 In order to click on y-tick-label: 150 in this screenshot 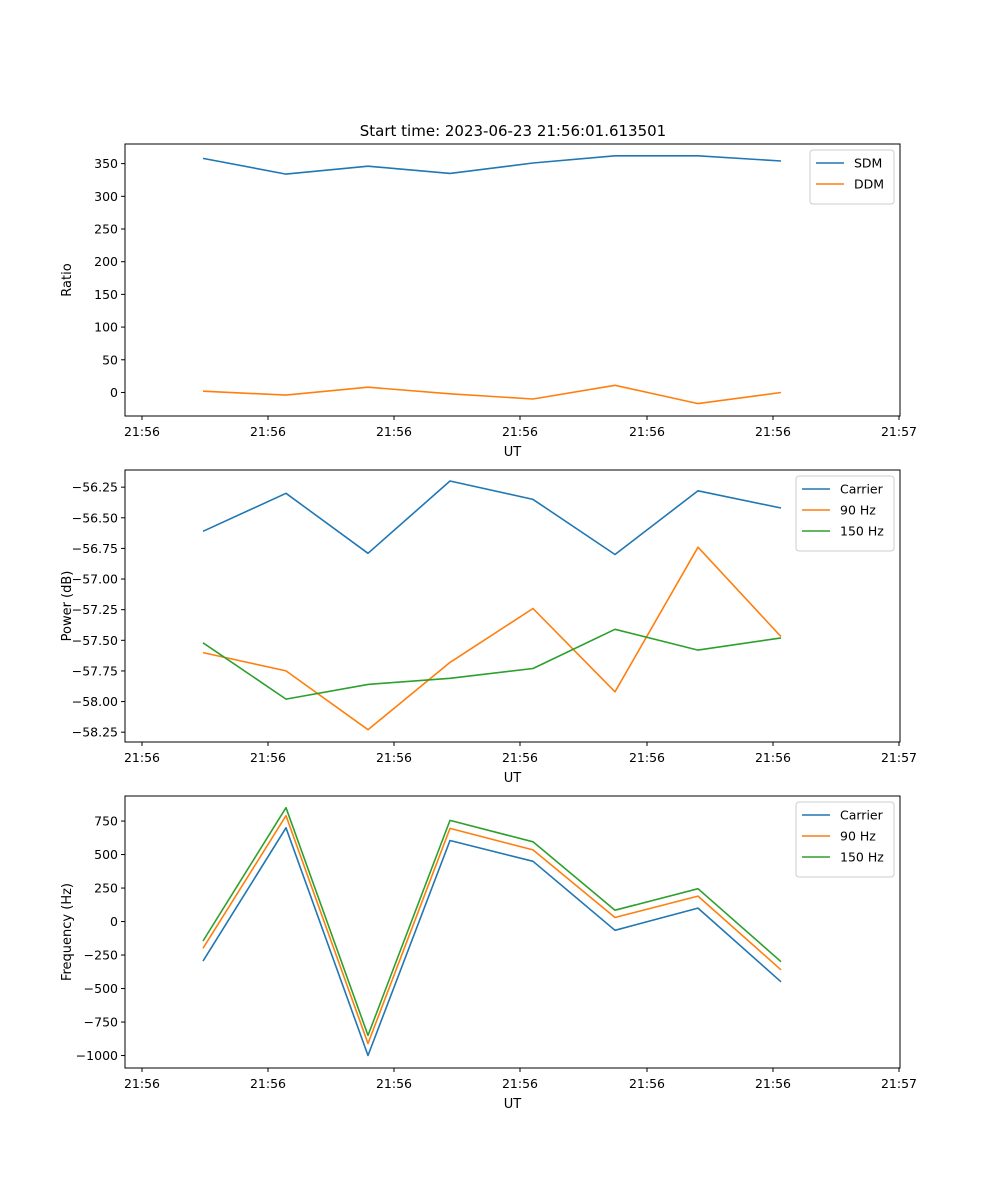, I will do `click(106, 294)`.